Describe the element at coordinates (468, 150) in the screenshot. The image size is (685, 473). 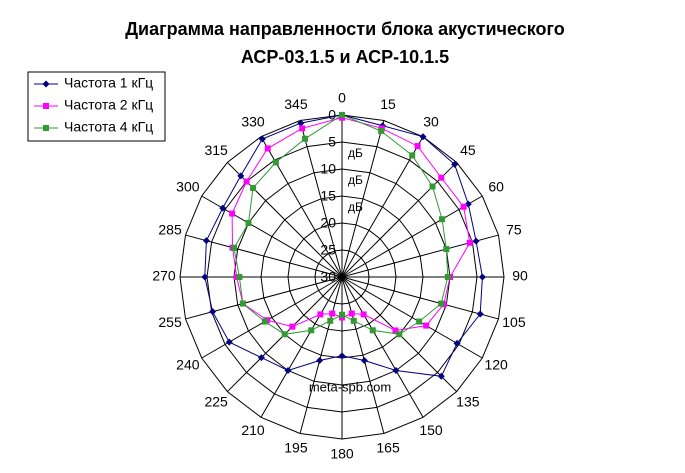
I see `angle-label: 45` at that location.